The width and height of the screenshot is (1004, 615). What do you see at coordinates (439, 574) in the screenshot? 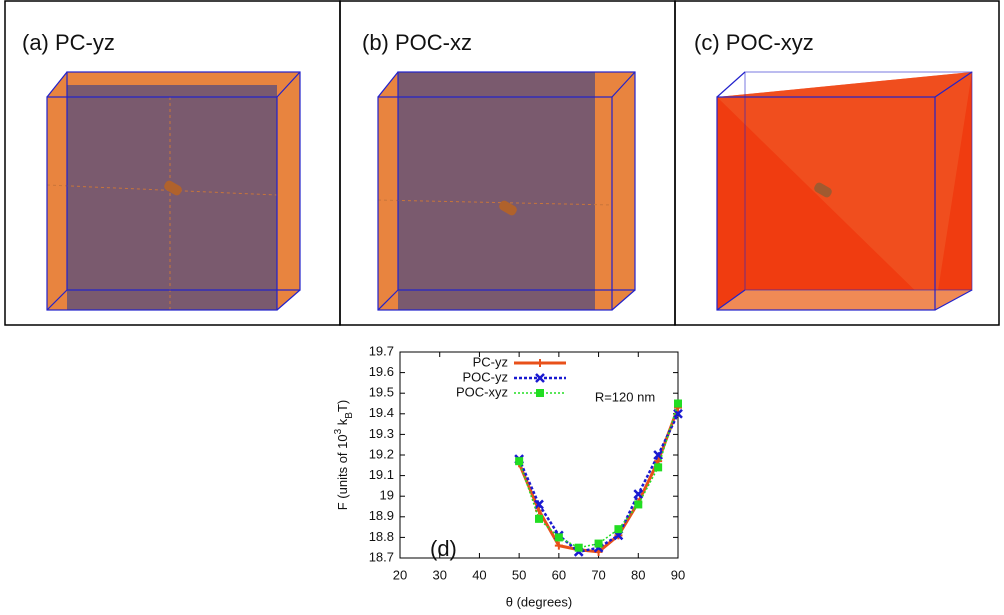
I see `x-tick-label: 30` at bounding box center [439, 574].